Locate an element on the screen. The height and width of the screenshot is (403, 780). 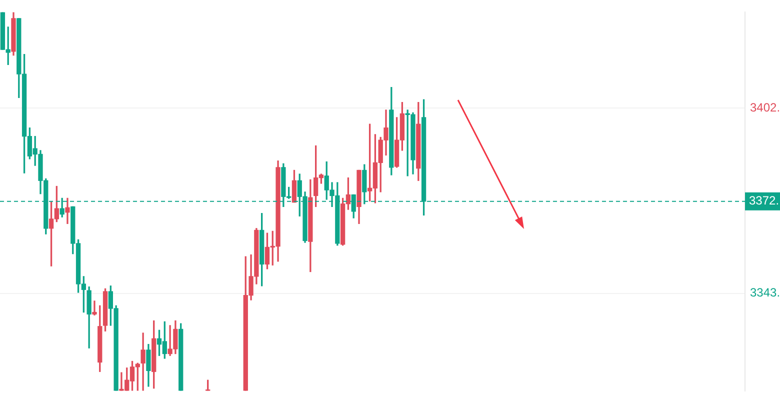
y-tick-label: 3343. is located at coordinates (765, 293).